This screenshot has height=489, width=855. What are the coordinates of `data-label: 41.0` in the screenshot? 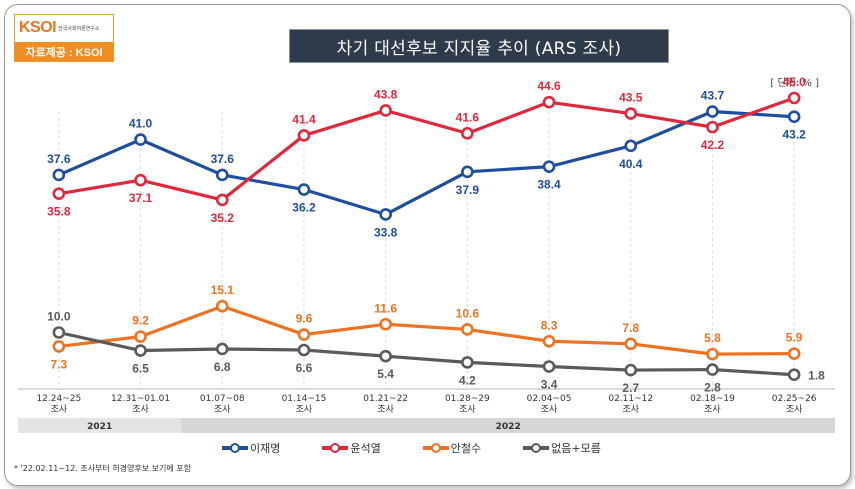 It's located at (141, 124).